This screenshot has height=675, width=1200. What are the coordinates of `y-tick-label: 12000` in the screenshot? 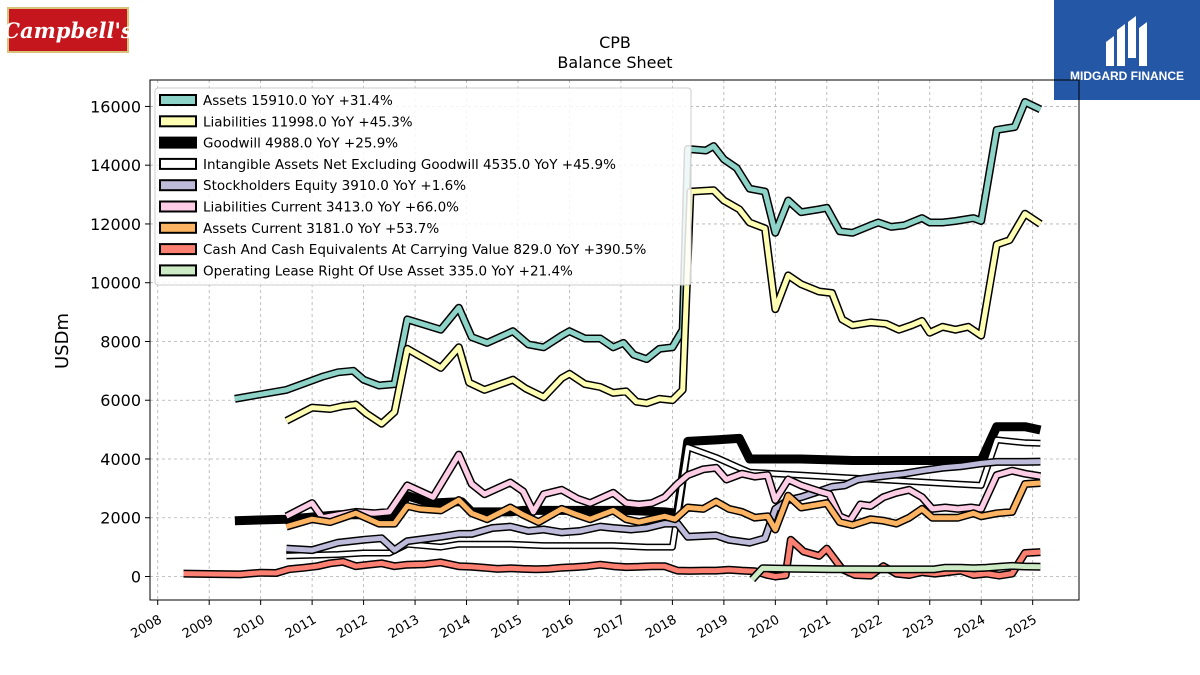 It's located at (115, 224).